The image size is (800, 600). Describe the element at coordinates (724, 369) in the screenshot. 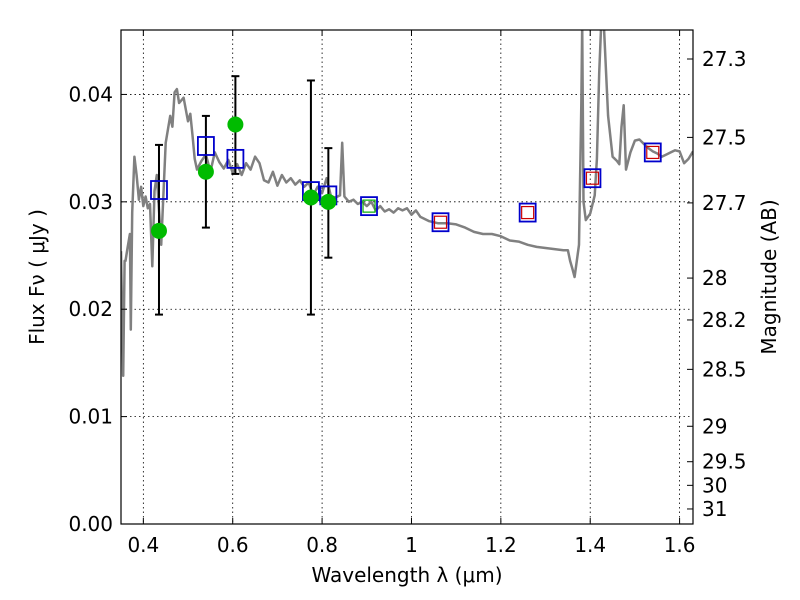

I see `right-tick-label: 28.5` at that location.